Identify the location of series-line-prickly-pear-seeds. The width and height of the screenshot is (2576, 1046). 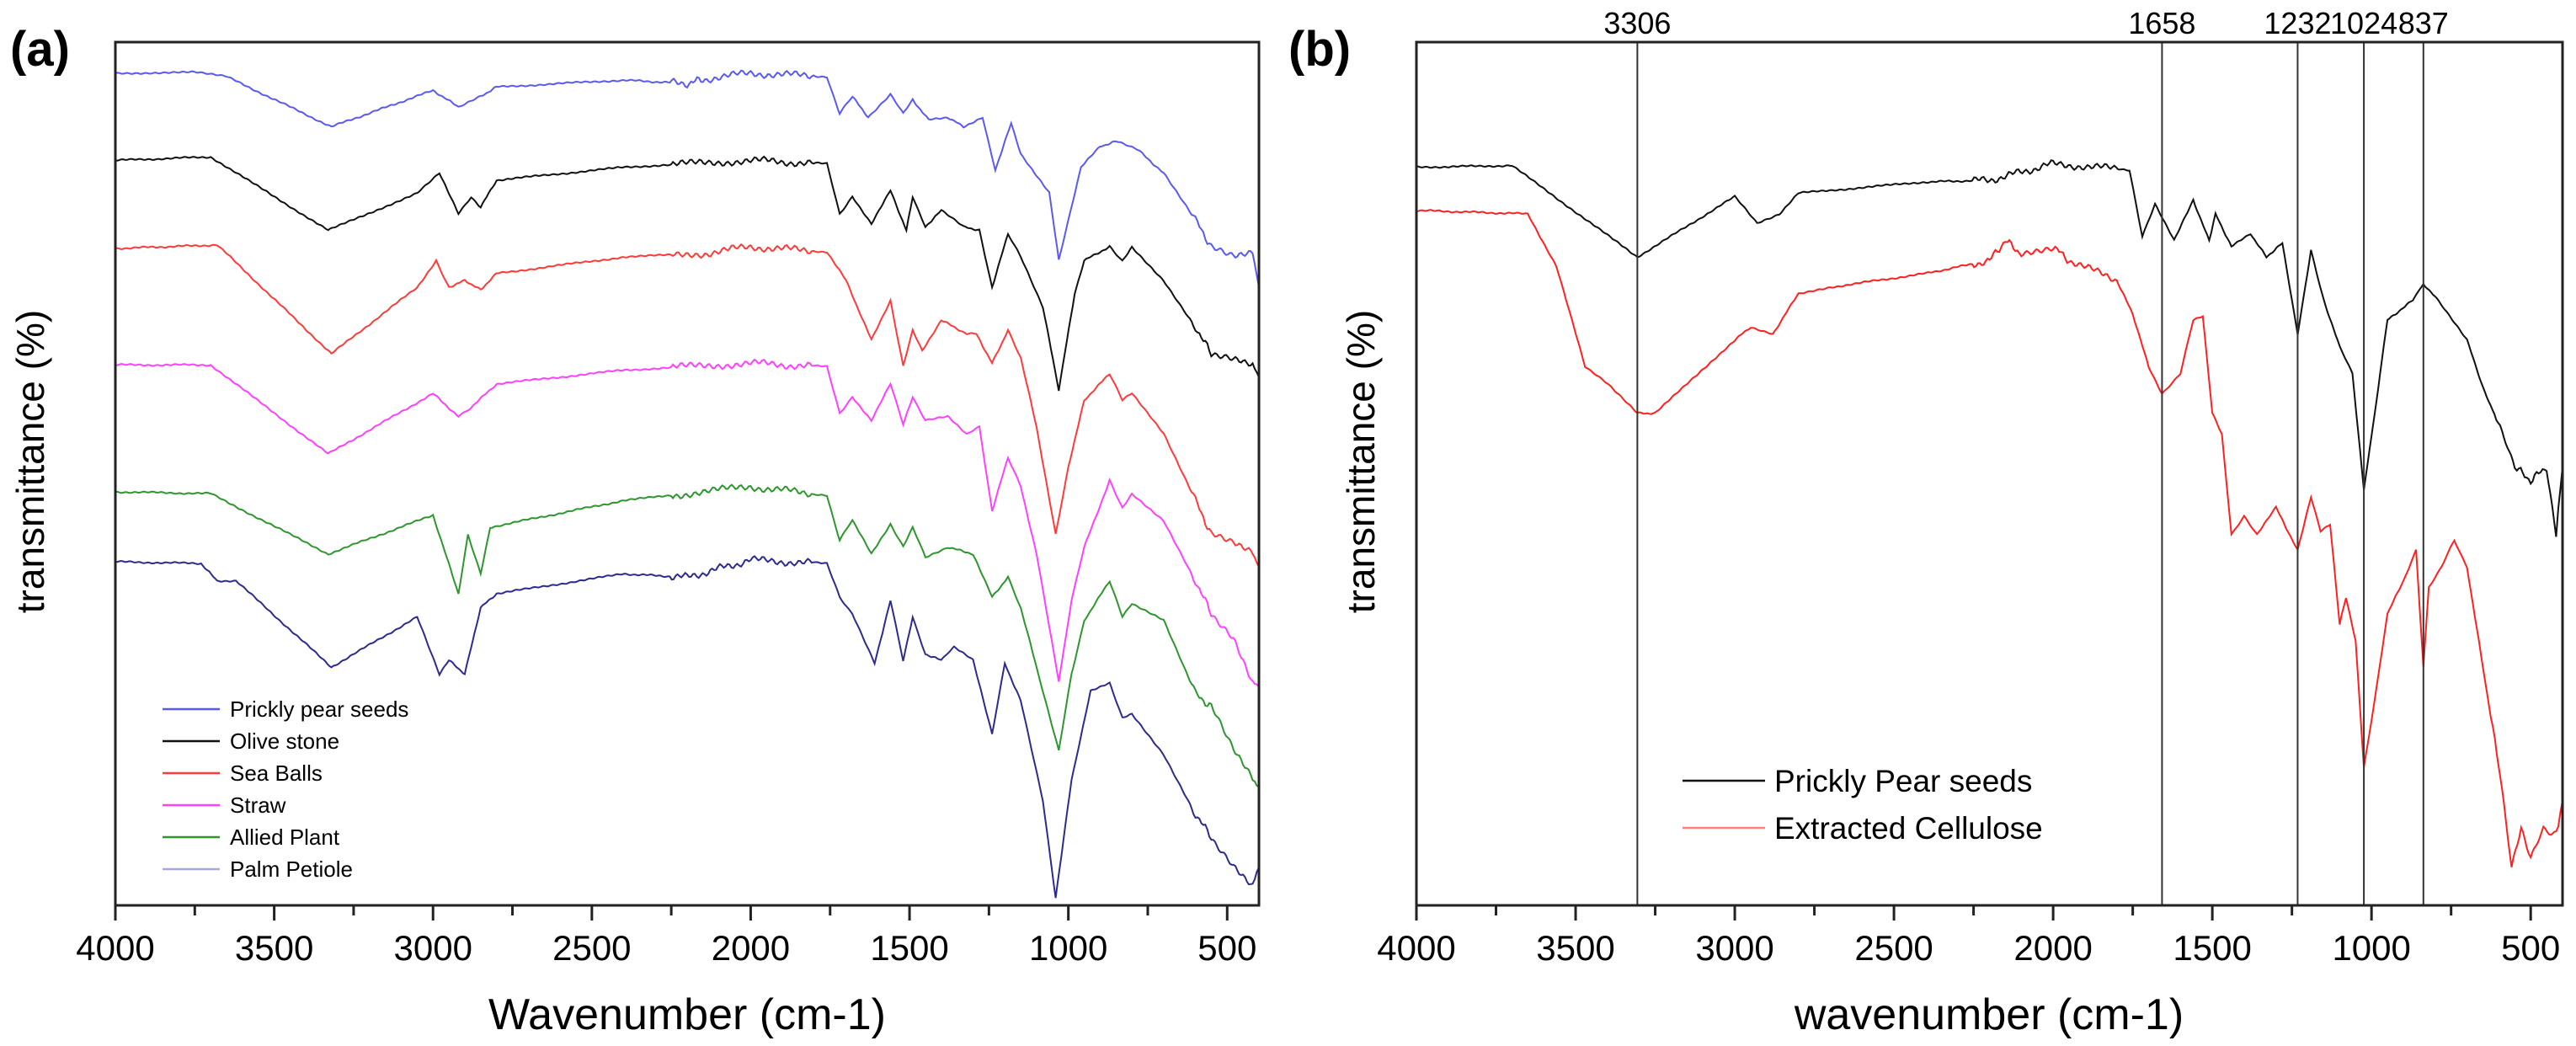
(687, 178).